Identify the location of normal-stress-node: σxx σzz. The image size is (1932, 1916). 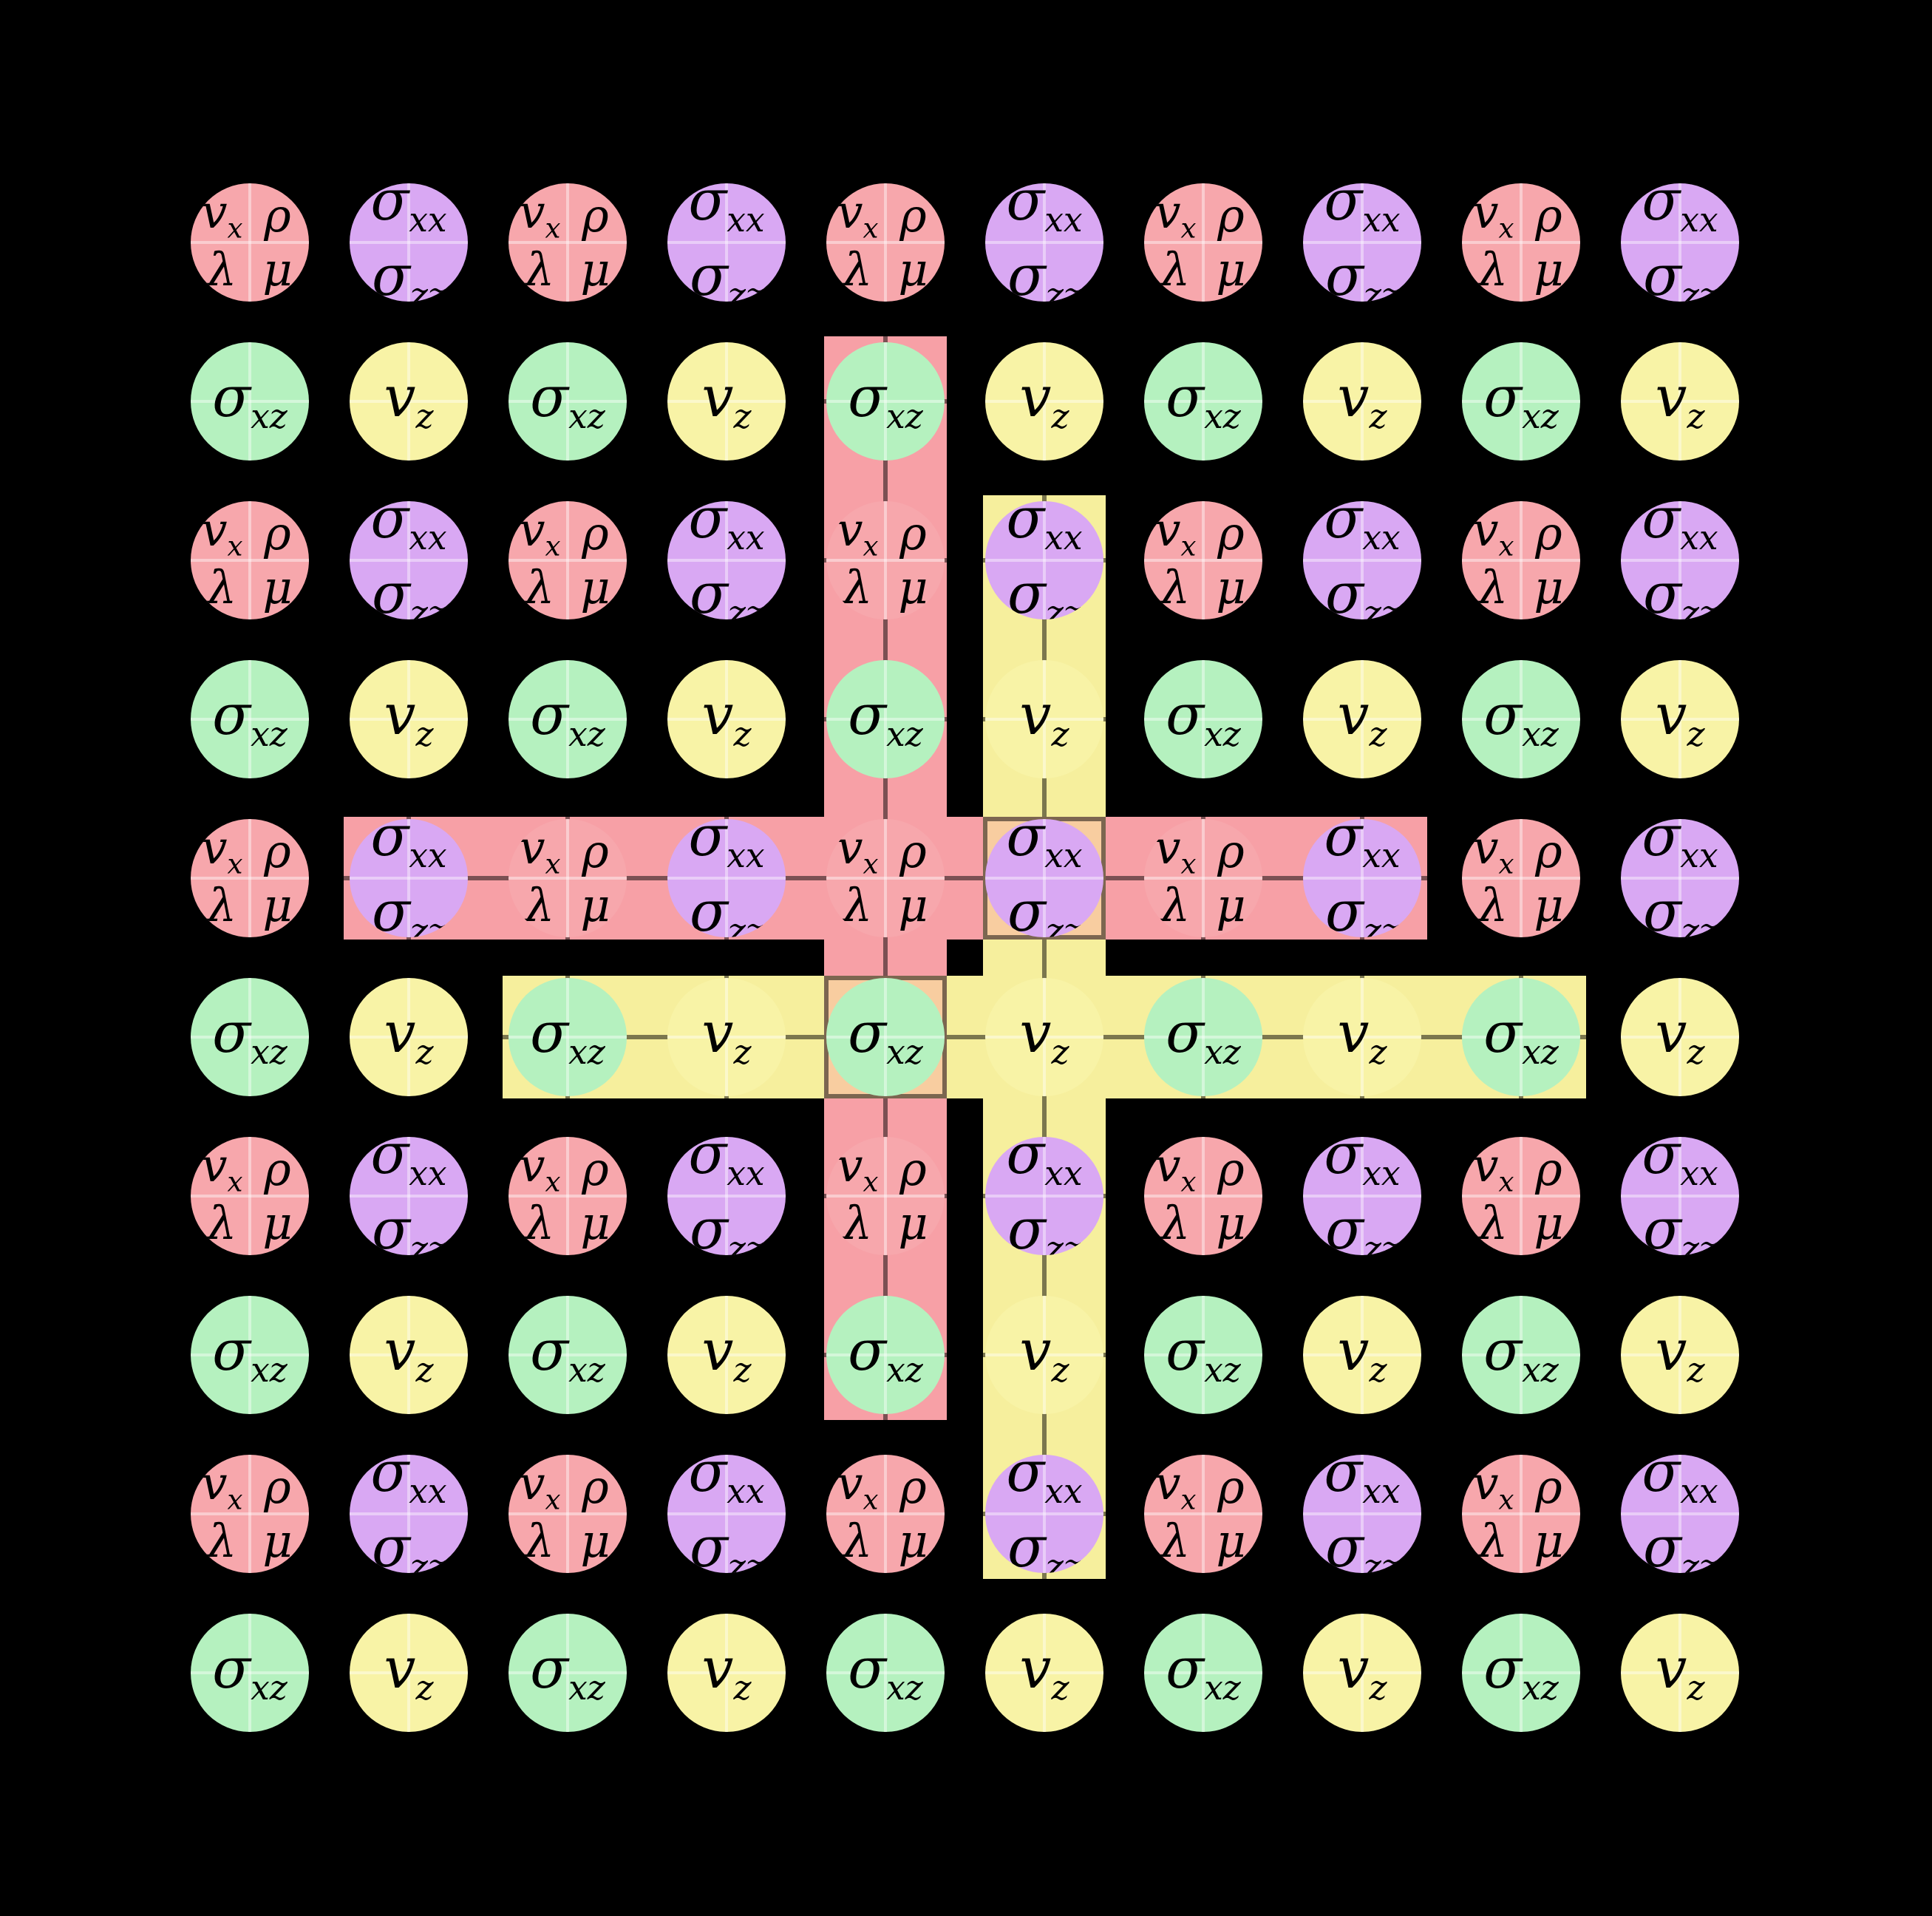
(726, 560).